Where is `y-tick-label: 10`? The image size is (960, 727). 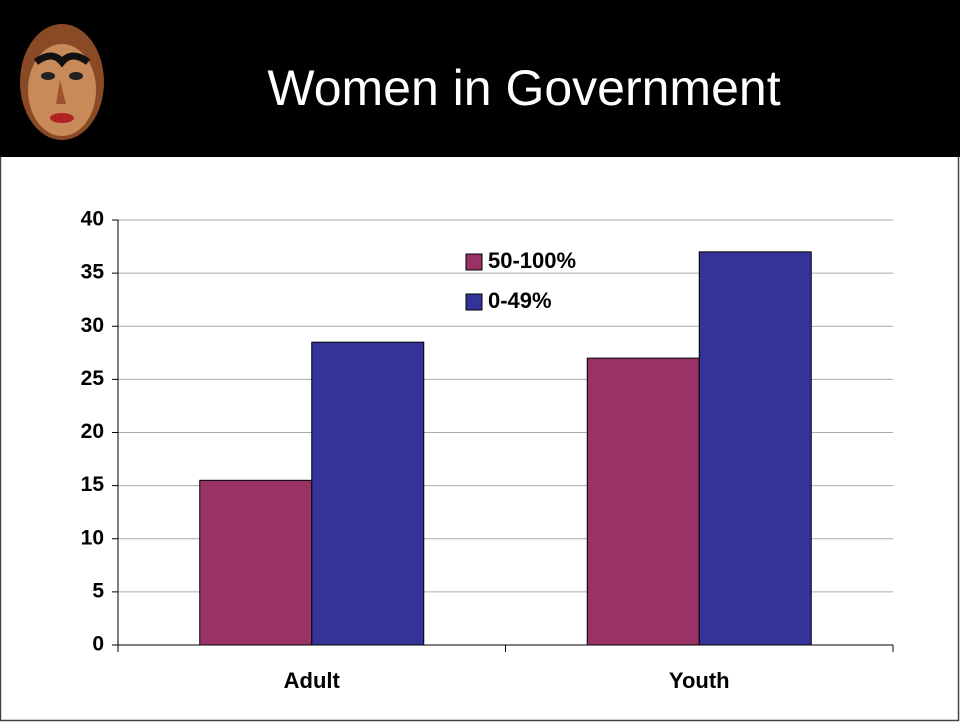
y-tick-label: 10 is located at coordinates (92, 537).